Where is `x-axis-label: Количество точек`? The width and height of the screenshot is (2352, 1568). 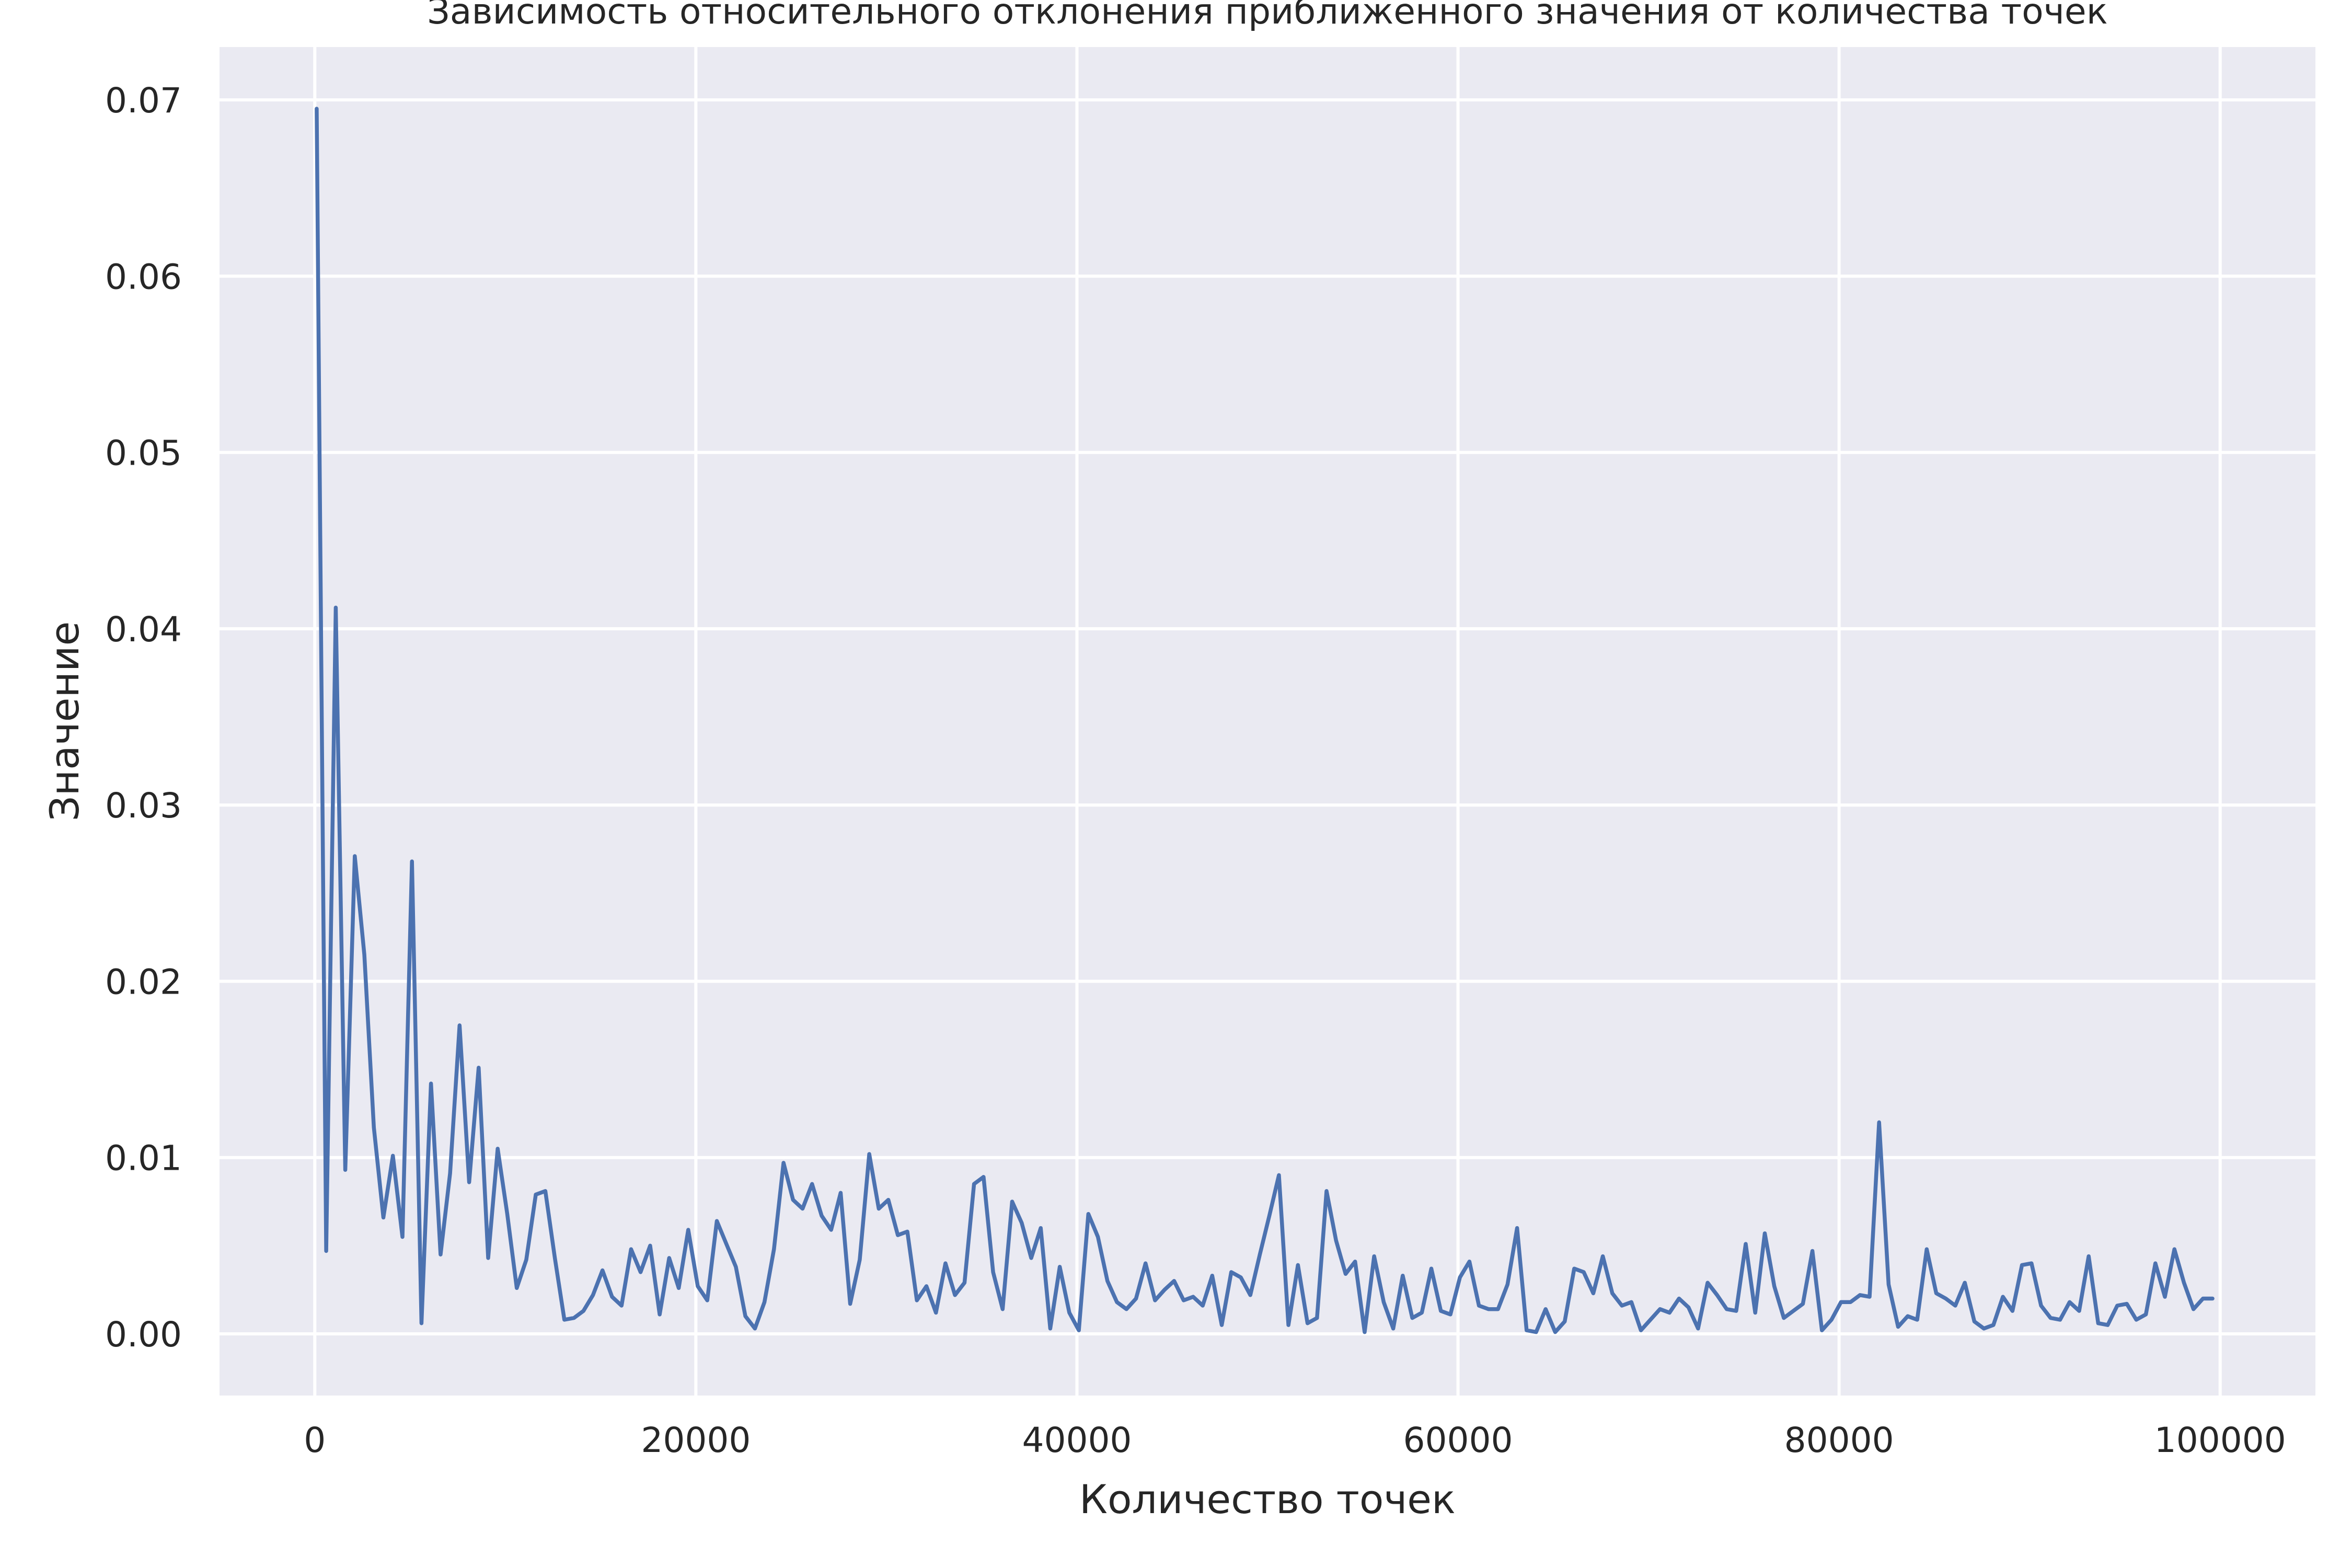 x-axis-label: Количество точек is located at coordinates (1267, 1499).